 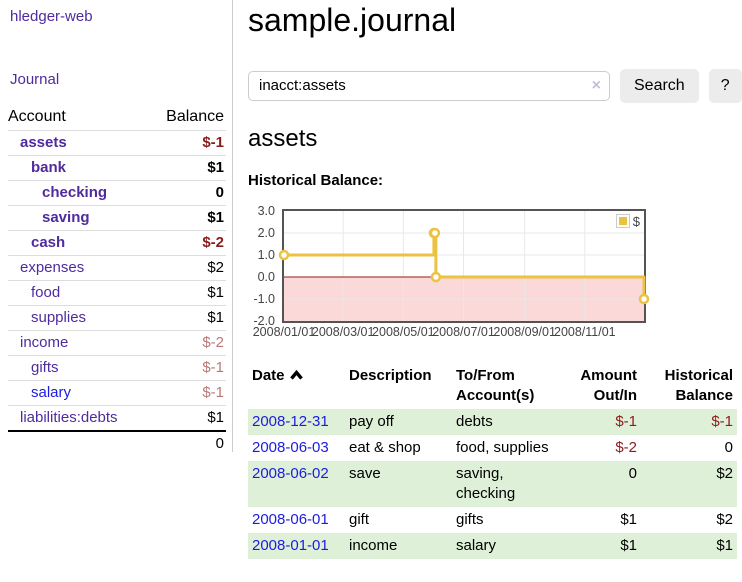 I want to click on account-link-saving: saving, so click(x=66, y=217).